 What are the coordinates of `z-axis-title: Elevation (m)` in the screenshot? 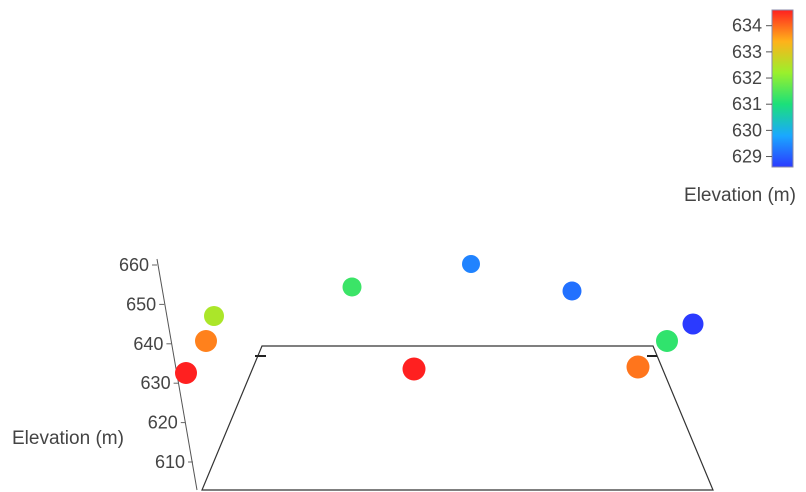 It's located at (68, 438).